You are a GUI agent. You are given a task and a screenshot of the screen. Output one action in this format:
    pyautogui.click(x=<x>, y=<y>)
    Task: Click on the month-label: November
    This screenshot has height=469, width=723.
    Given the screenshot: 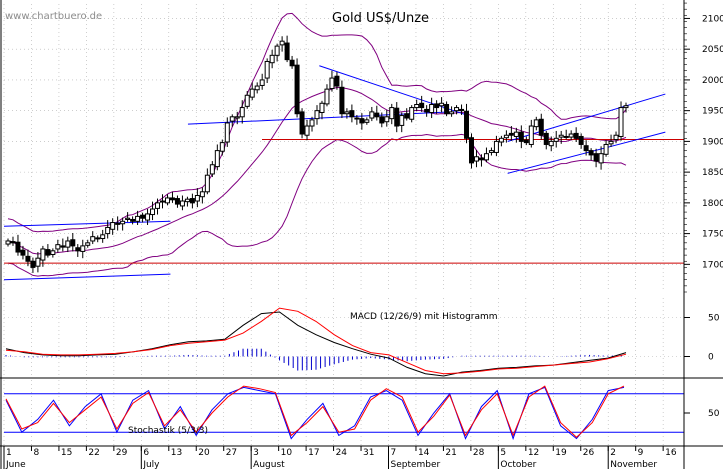 What is the action you would take?
    pyautogui.click(x=633, y=464)
    